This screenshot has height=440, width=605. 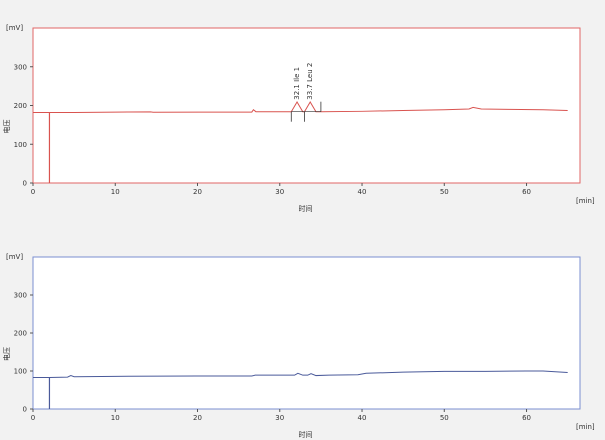 I want to click on series-line, so click(x=300, y=374).